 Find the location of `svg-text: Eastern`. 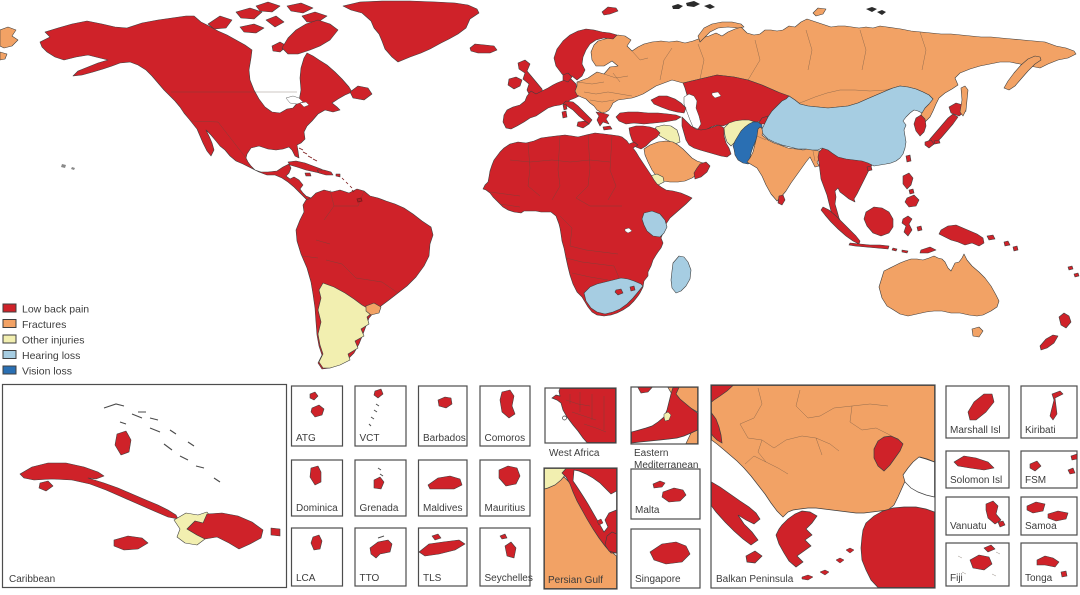

svg-text: Eastern is located at coordinates (651, 453).